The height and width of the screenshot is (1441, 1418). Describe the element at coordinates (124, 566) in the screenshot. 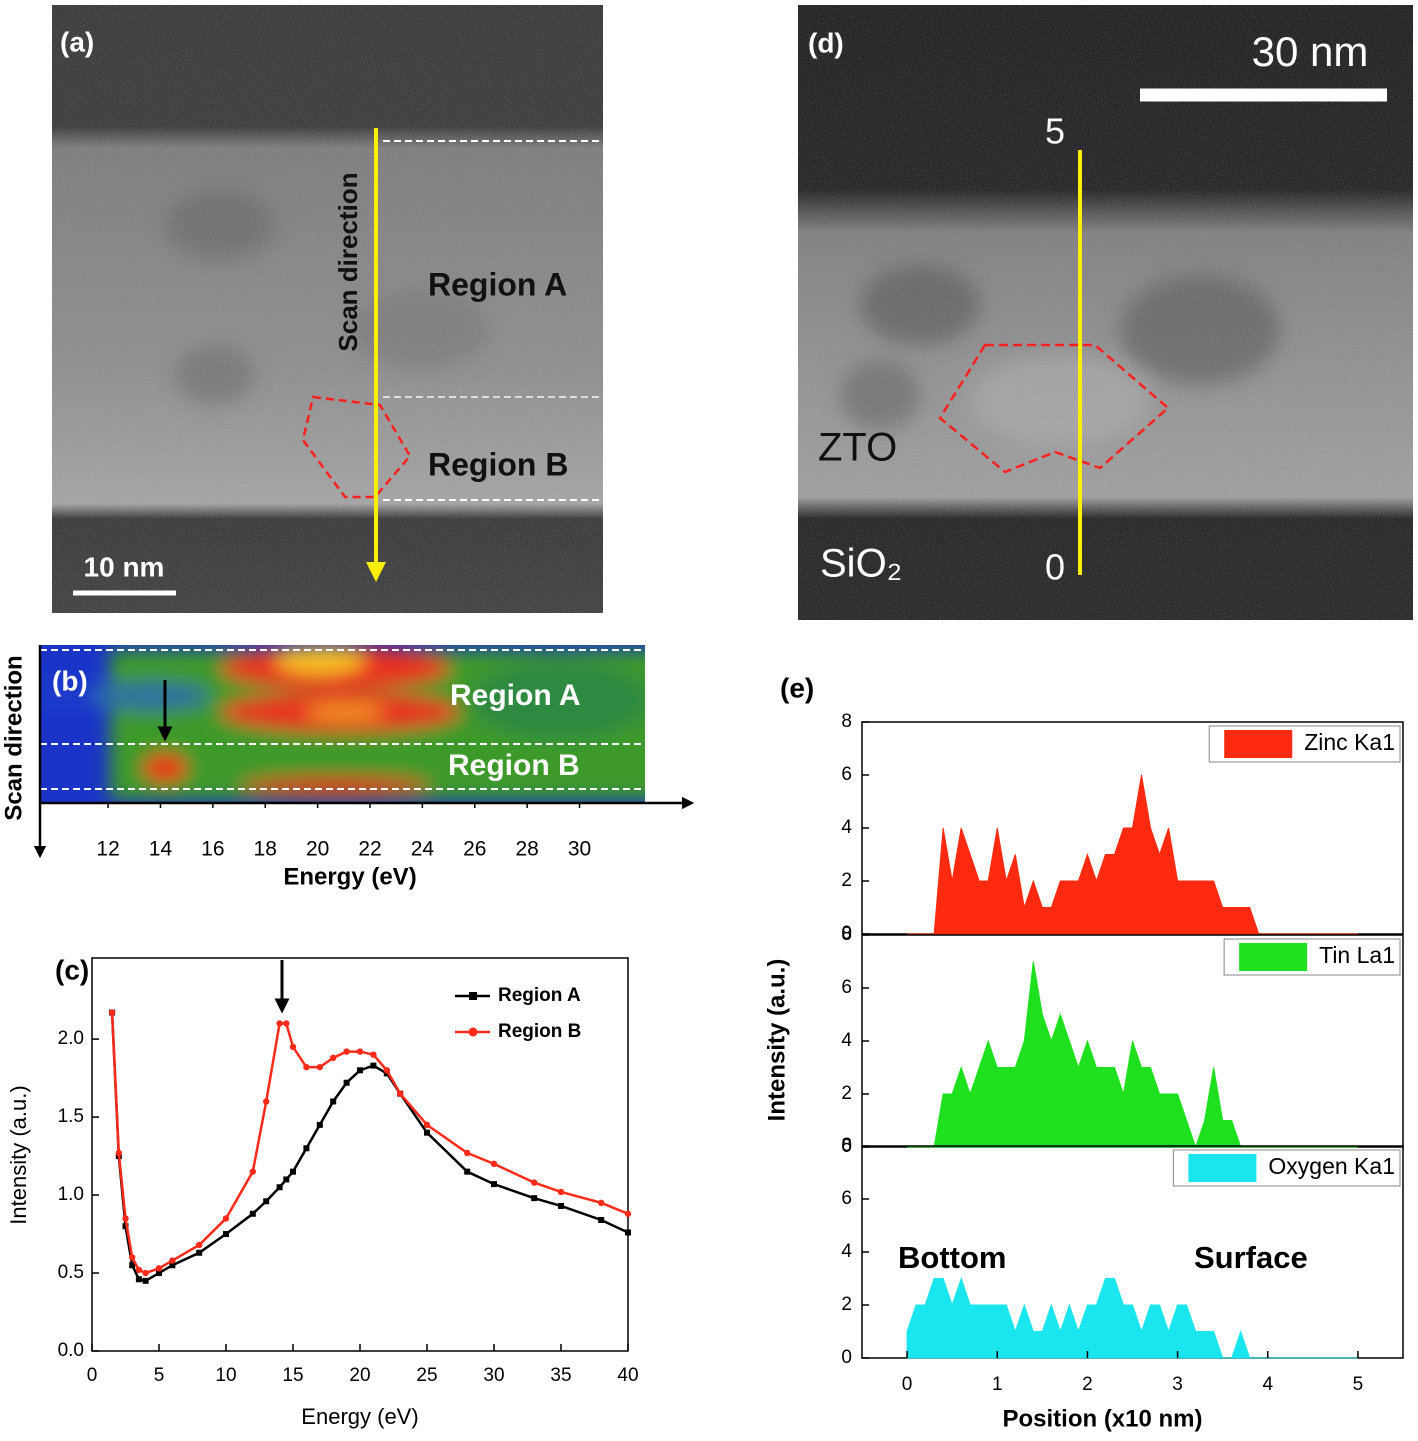

I see `scale-label: 10 nm` at that location.